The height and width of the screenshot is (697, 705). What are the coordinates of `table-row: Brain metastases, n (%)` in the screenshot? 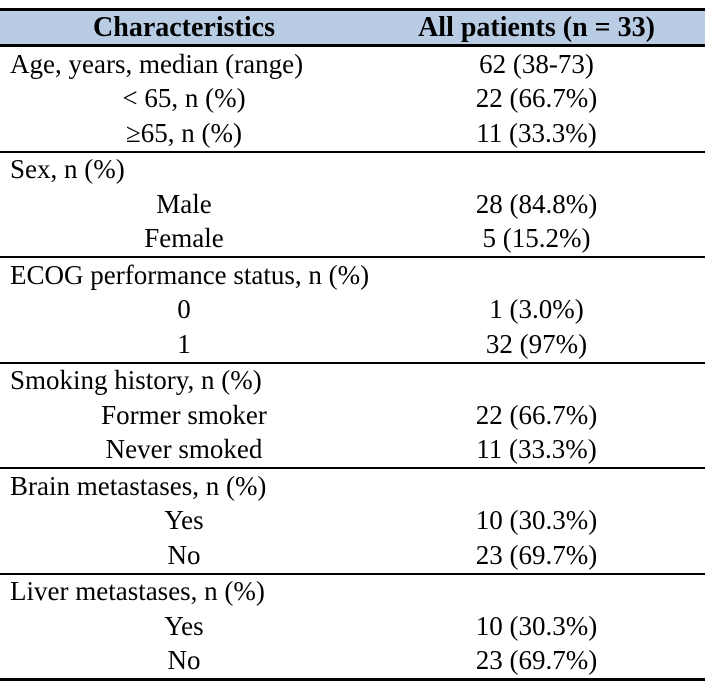 It's located at (352, 485).